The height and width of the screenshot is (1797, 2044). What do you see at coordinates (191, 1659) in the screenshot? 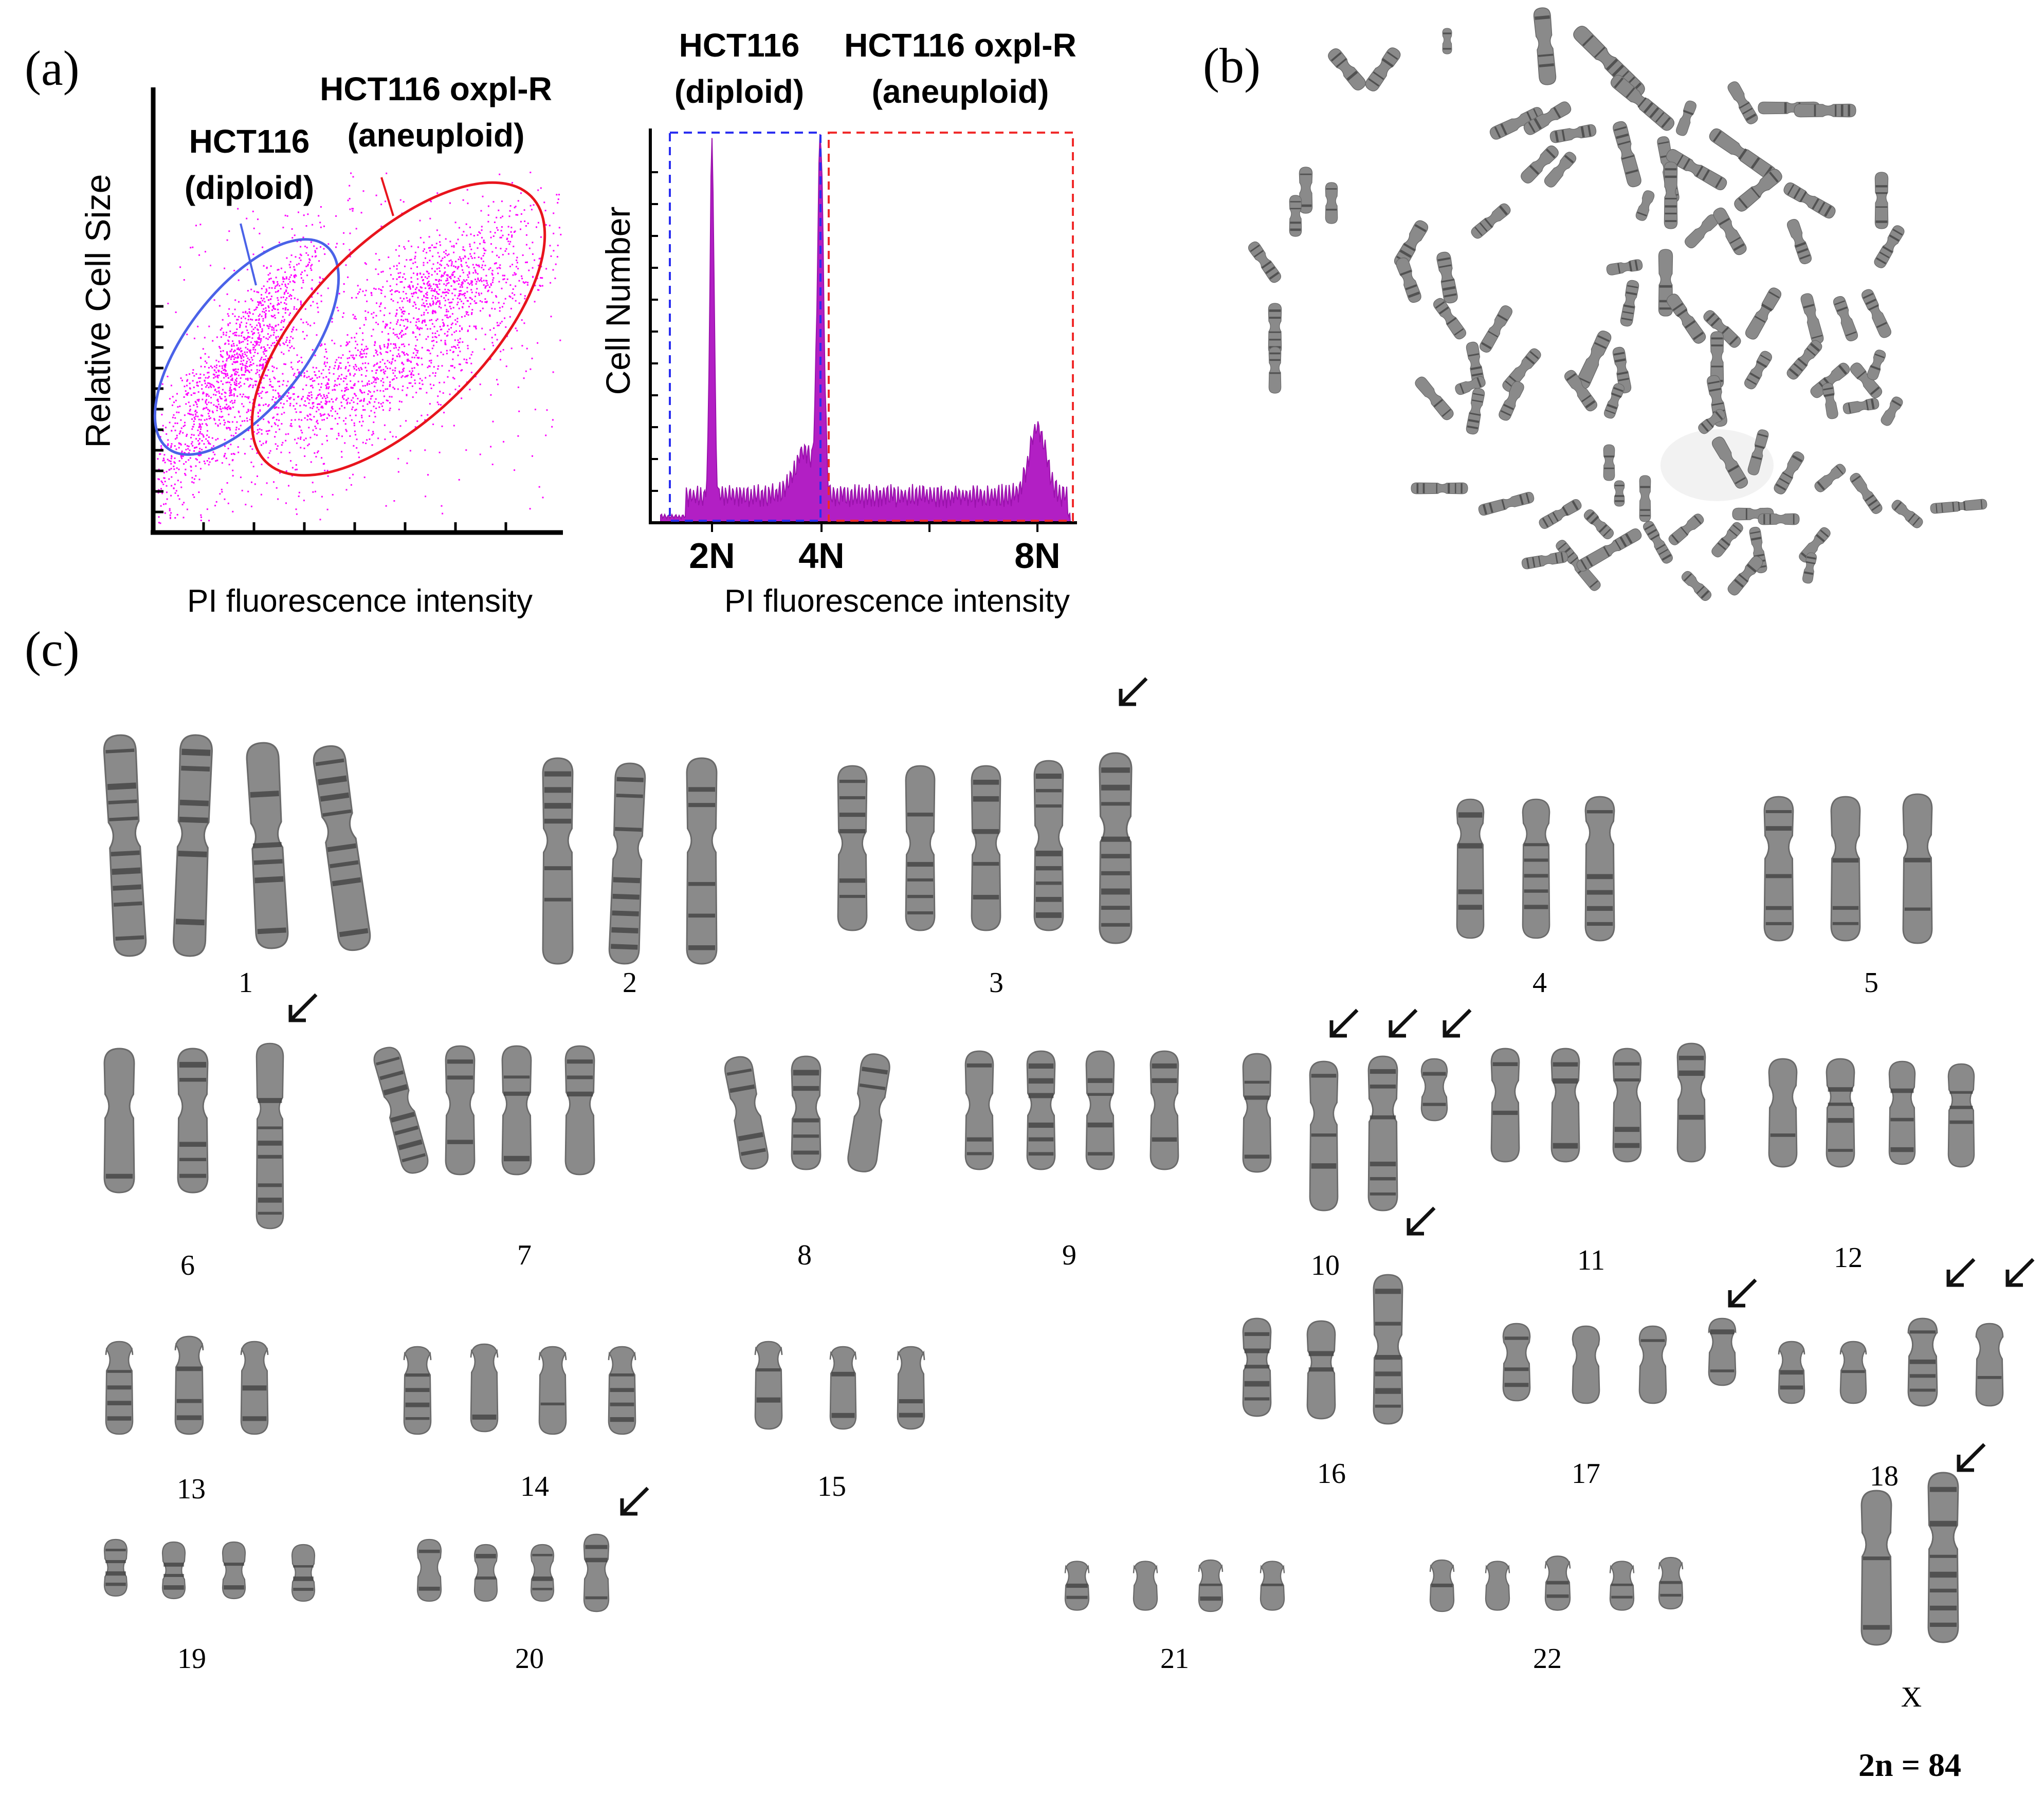
I see `chromosome-label-19: 19` at bounding box center [191, 1659].